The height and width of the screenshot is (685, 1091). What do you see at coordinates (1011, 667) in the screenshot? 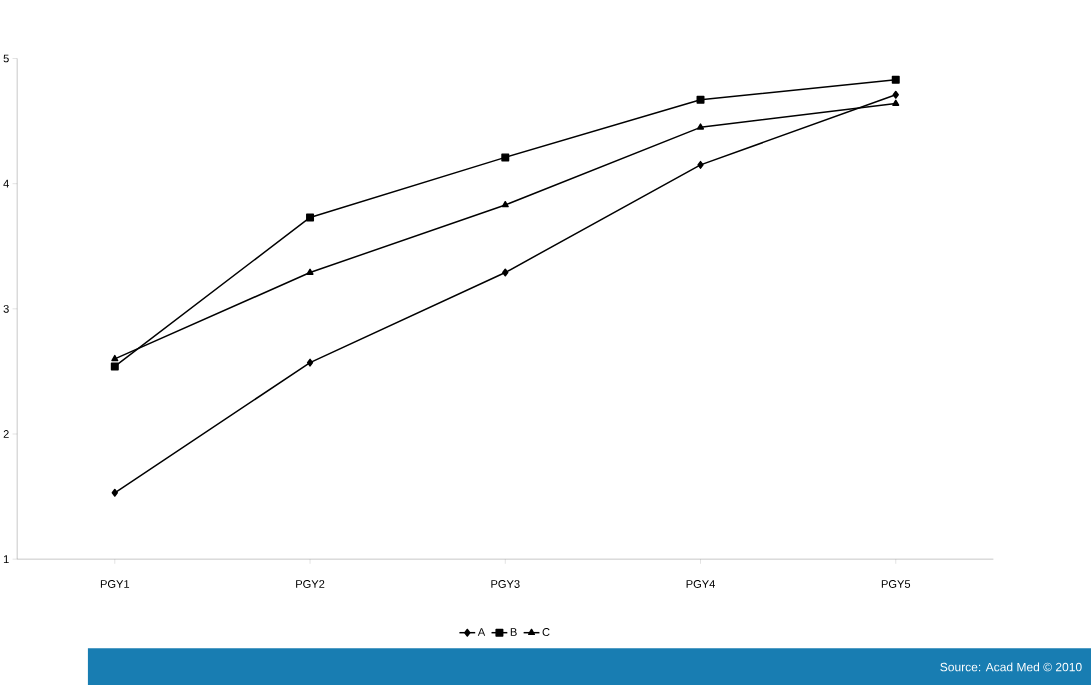
I see `source-note: Source: Acad Med © 2010` at bounding box center [1011, 667].